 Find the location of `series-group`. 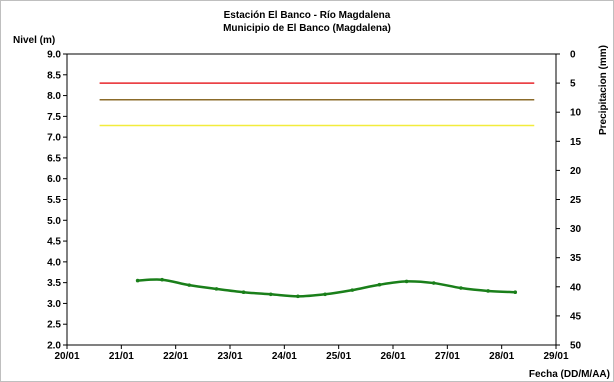

series-group is located at coordinates (326, 288).